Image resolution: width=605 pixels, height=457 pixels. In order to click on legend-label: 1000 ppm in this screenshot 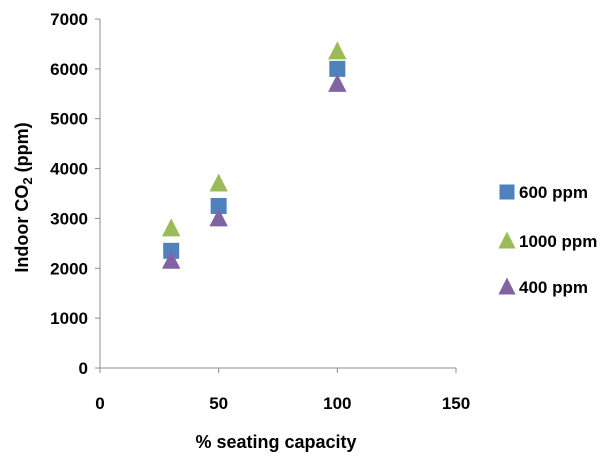, I will do `click(558, 241)`.